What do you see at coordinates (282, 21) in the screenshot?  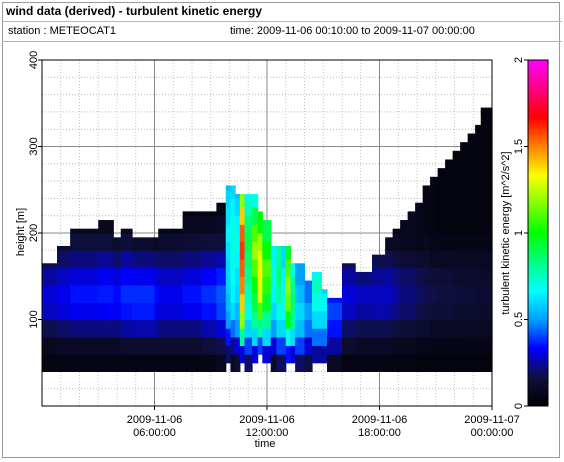 I see `header-divider` at bounding box center [282, 21].